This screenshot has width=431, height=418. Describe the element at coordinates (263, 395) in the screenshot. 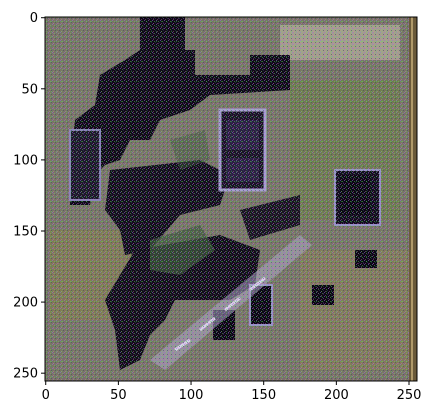

I see `x-tick-label: 150` at that location.